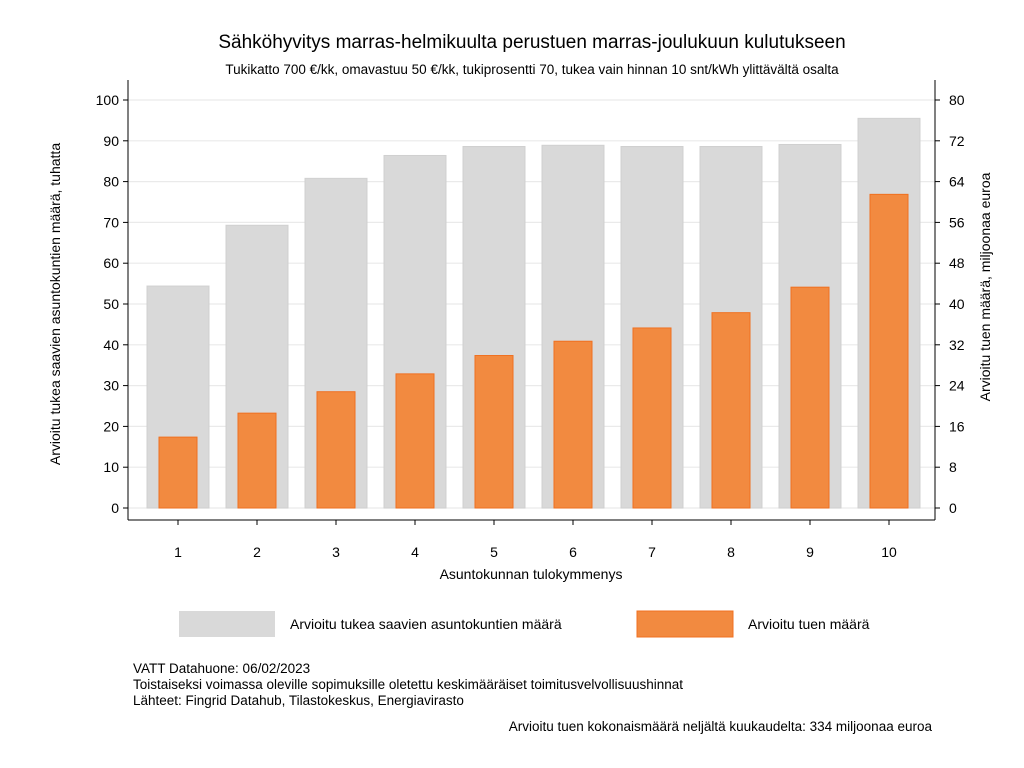 This screenshot has width=1024, height=768. Describe the element at coordinates (111, 304) in the screenshot. I see `y-left-tick-label: 50` at that location.